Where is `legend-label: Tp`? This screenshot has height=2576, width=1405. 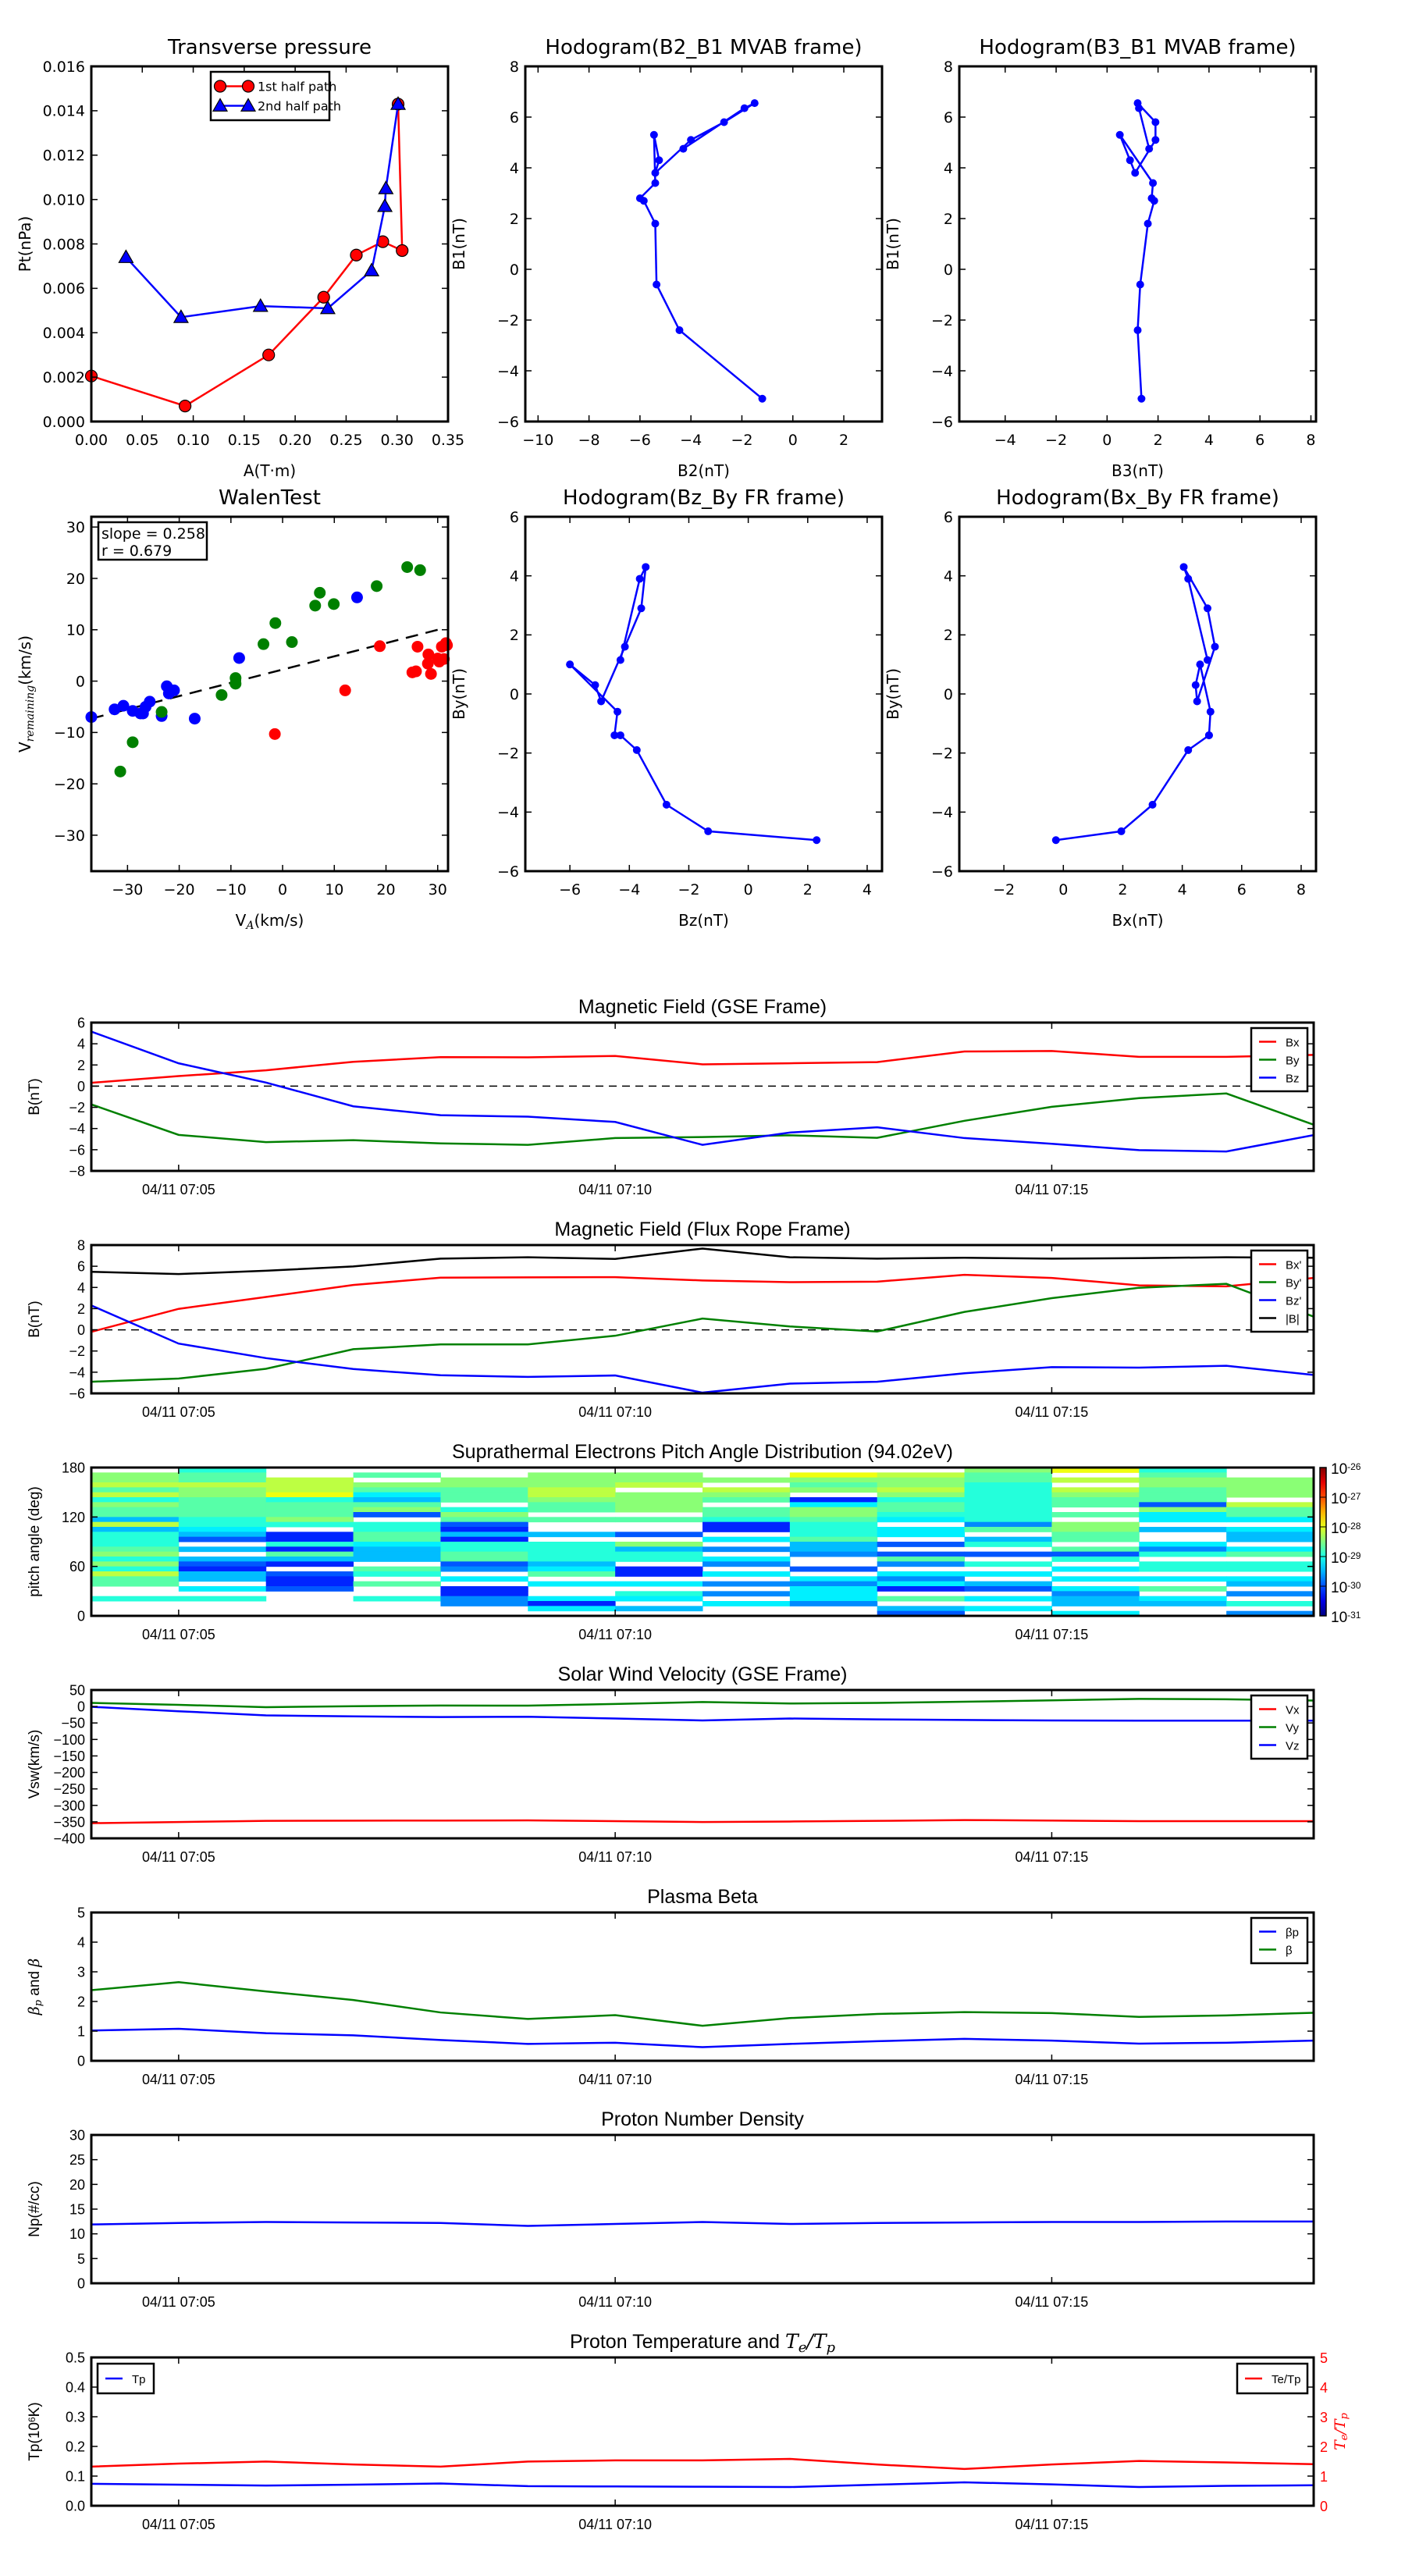 legend-label: Tp is located at coordinates (139, 2379).